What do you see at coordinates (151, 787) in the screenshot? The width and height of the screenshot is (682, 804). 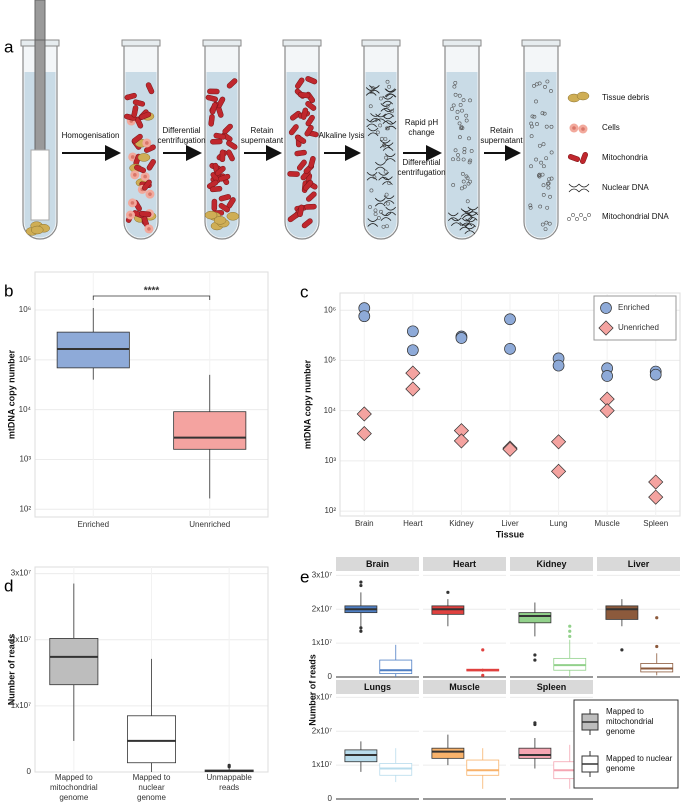 I see `x-tick-label: nuclear` at bounding box center [151, 787].